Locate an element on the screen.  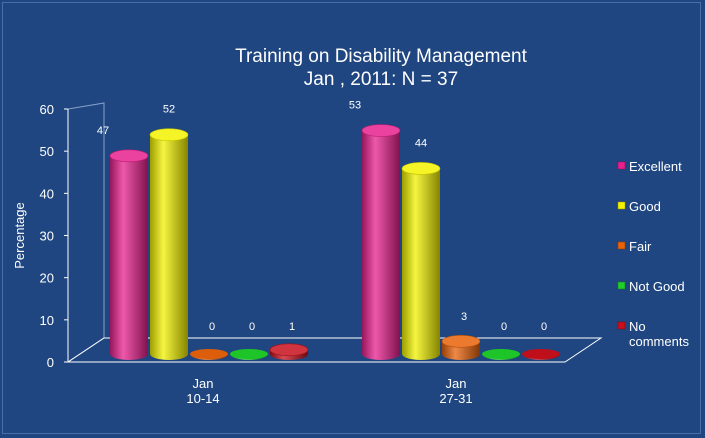
legend-label: Not Good is located at coordinates (657, 286).